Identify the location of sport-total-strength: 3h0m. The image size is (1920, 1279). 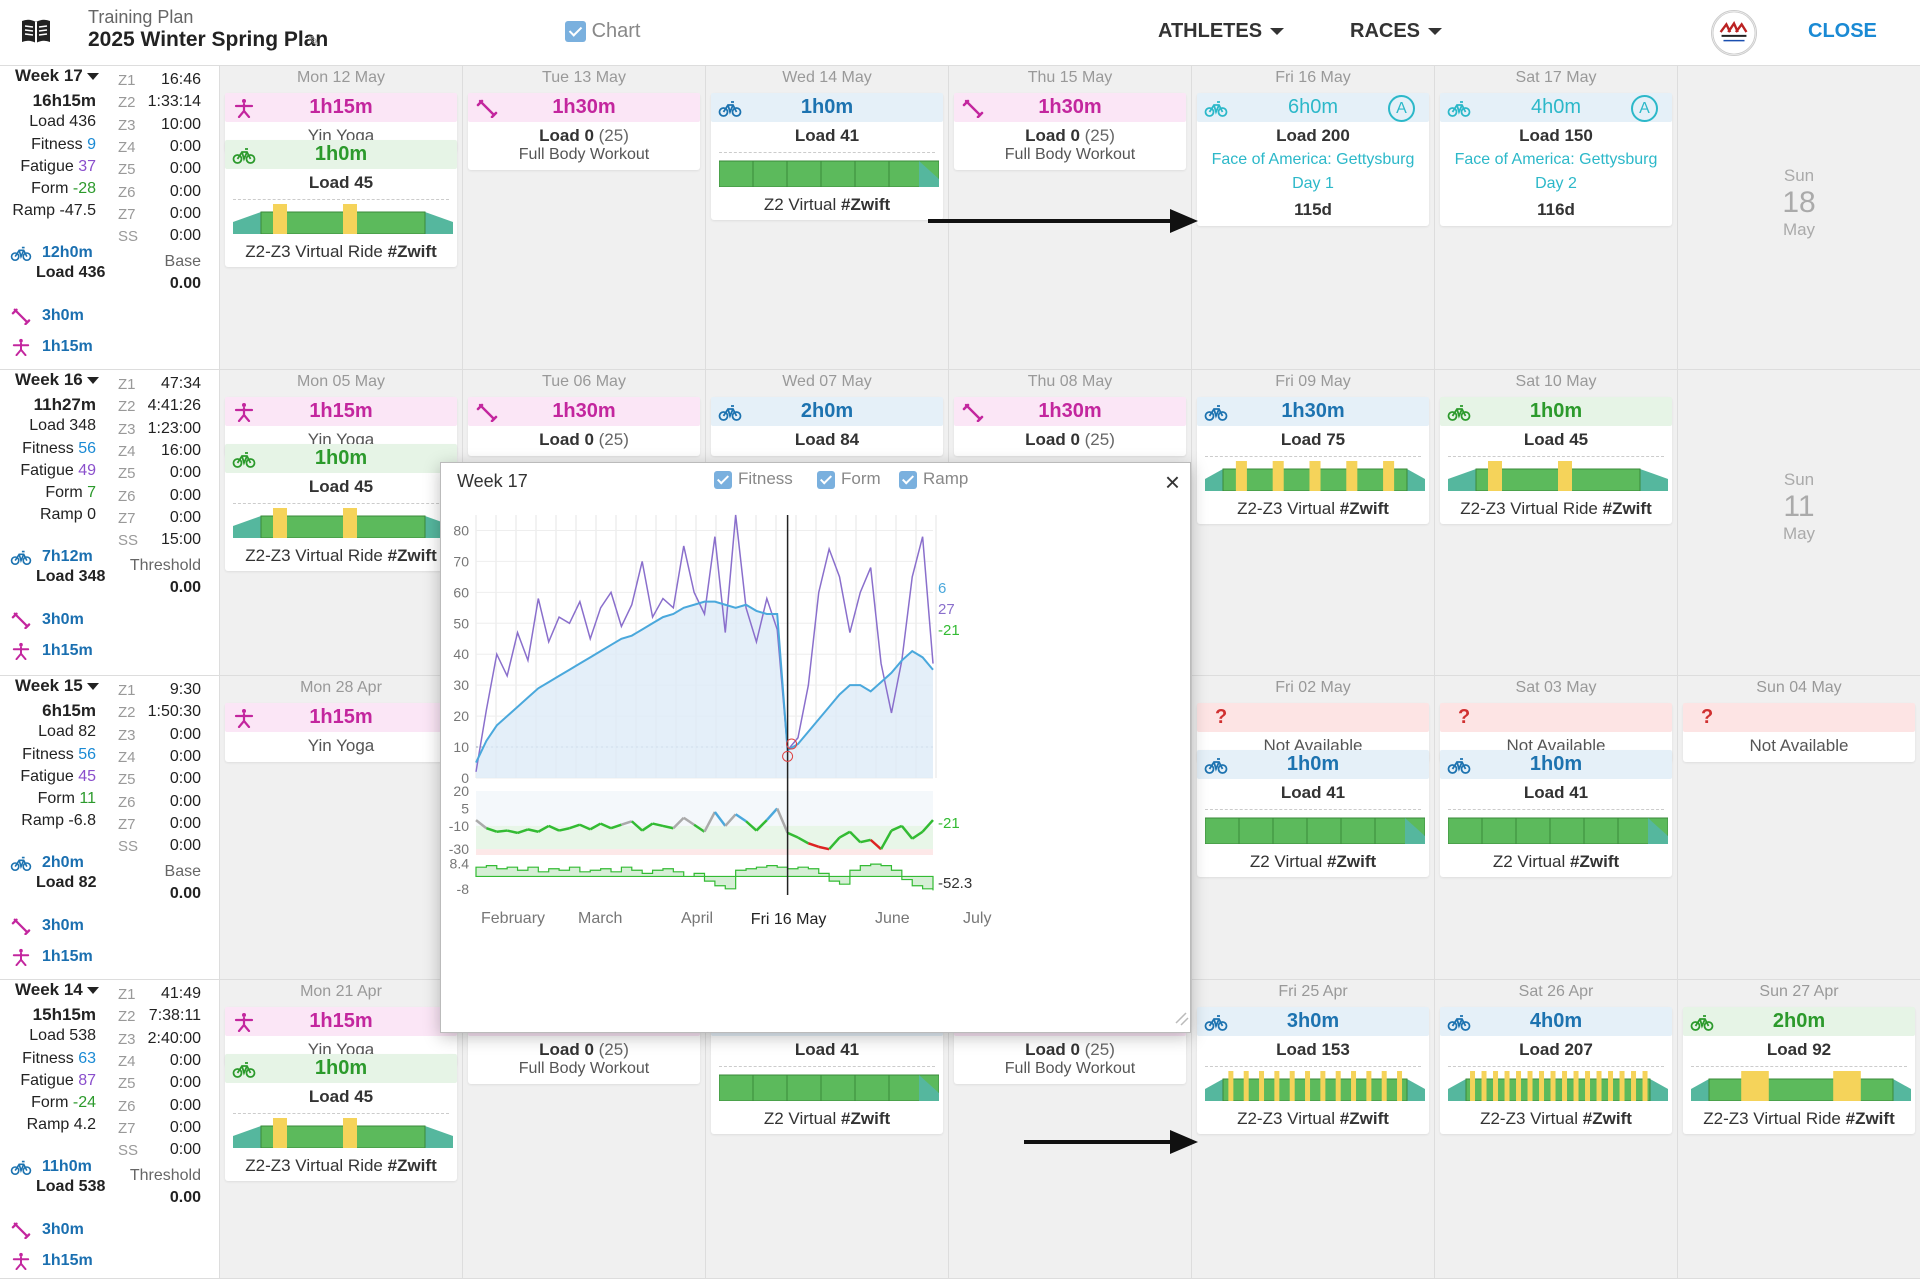
(47, 316).